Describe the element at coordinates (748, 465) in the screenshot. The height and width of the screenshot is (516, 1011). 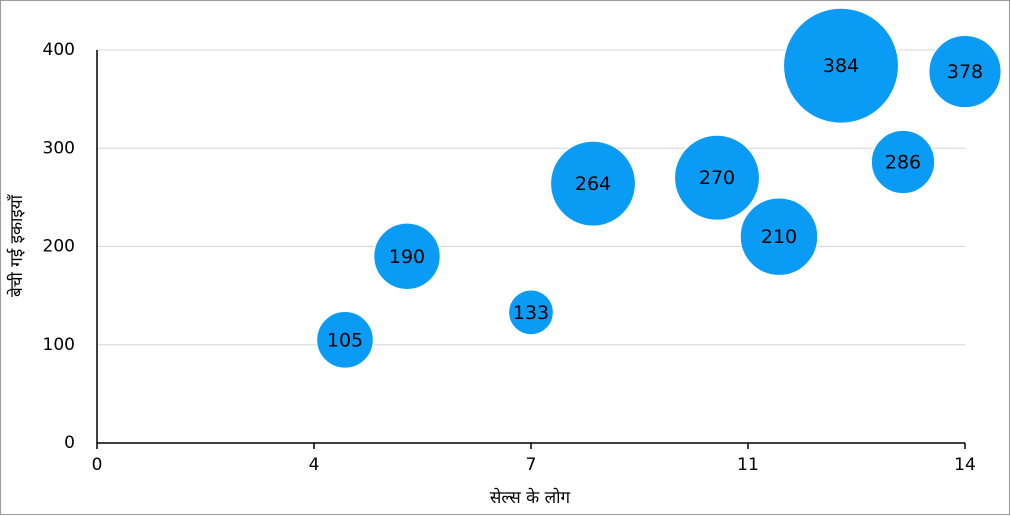
I see `x-tick-label: 11` at that location.